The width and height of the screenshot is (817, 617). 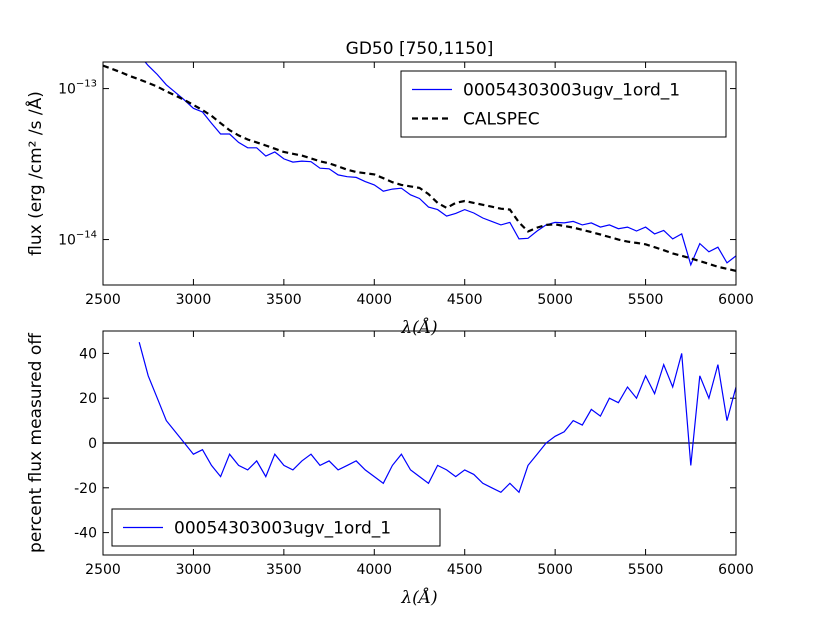 What do you see at coordinates (85, 534) in the screenshot?
I see `y-tick-label: -40` at bounding box center [85, 534].